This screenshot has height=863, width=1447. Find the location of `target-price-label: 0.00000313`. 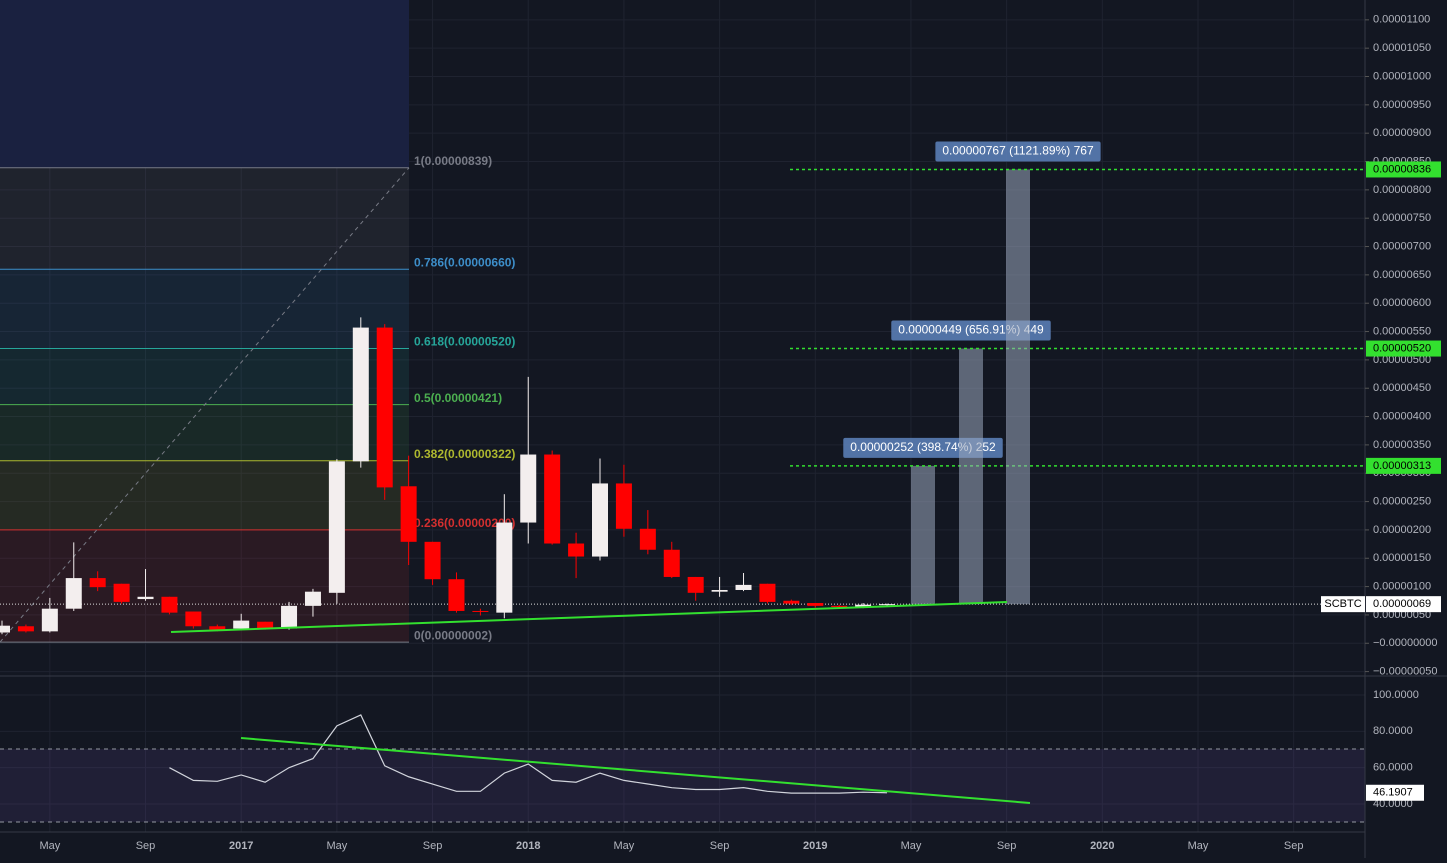

target-price-label: 0.00000313 is located at coordinates (1402, 466).